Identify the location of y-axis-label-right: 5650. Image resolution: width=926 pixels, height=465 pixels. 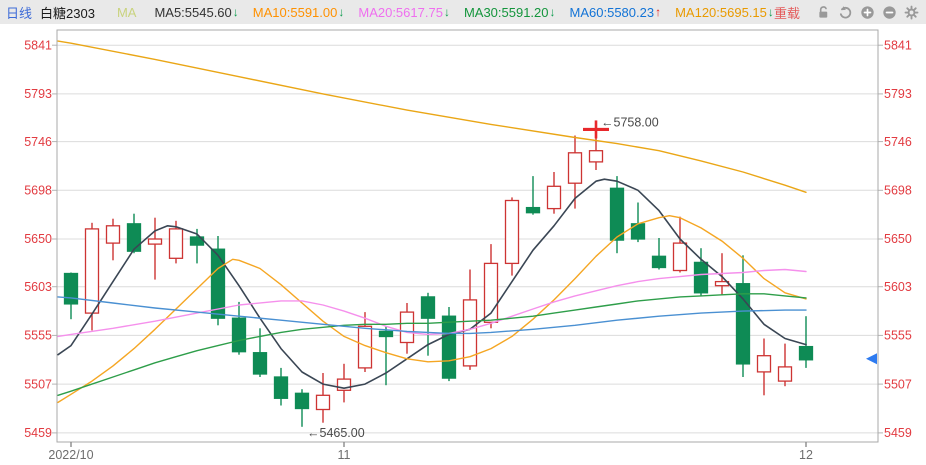
(898, 239).